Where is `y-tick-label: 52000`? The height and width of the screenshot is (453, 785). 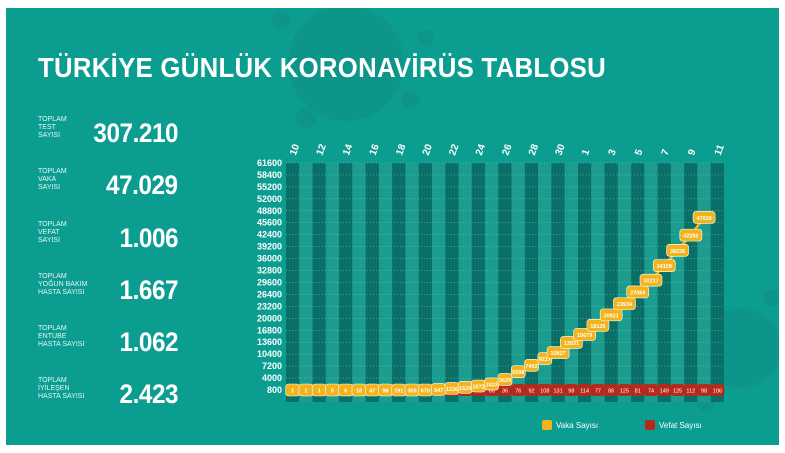
y-tick-label: 52000 is located at coordinates (269, 199).